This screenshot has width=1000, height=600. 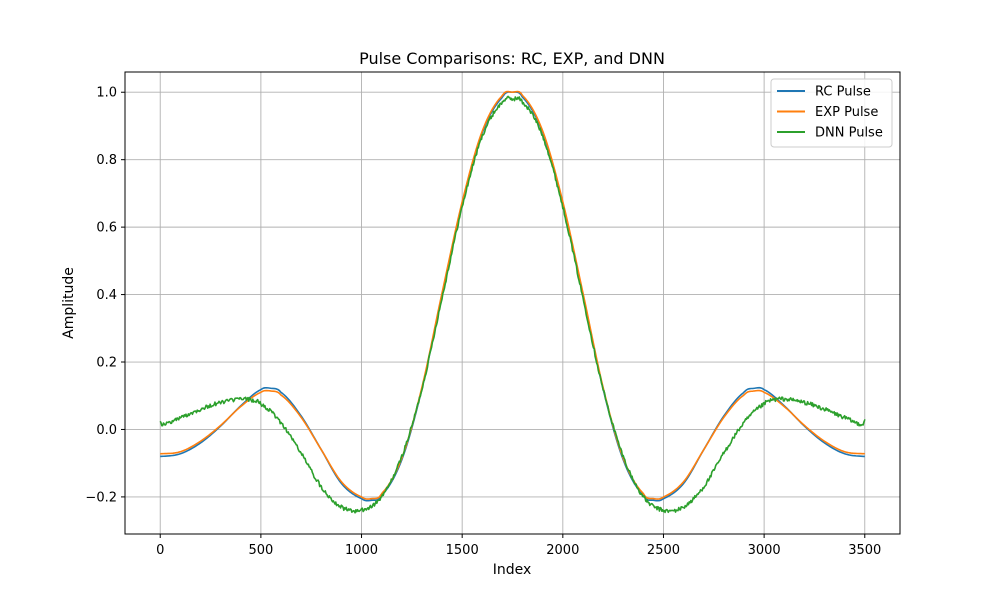 What do you see at coordinates (846, 112) in the screenshot?
I see `legend-label: EXP Pulse` at bounding box center [846, 112].